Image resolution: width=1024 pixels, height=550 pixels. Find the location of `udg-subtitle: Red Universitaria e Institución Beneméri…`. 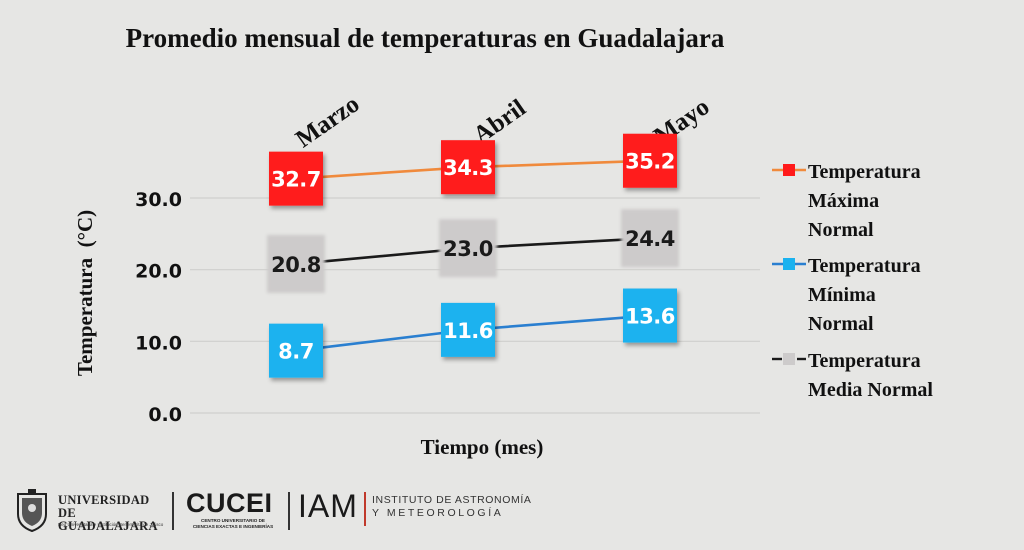

udg-subtitle: Red Universitaria e Institución Beneméri… is located at coordinates (111, 524).